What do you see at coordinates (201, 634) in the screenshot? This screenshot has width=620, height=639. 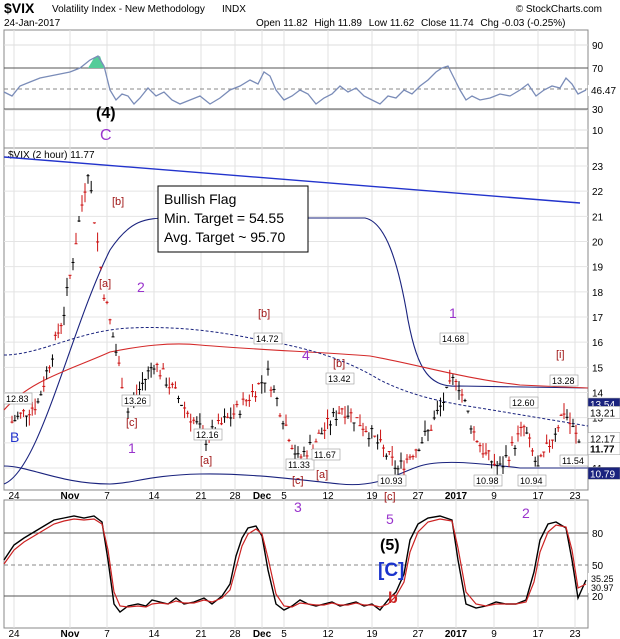 I see `x-tick-bottom-4: 21` at bounding box center [201, 634].